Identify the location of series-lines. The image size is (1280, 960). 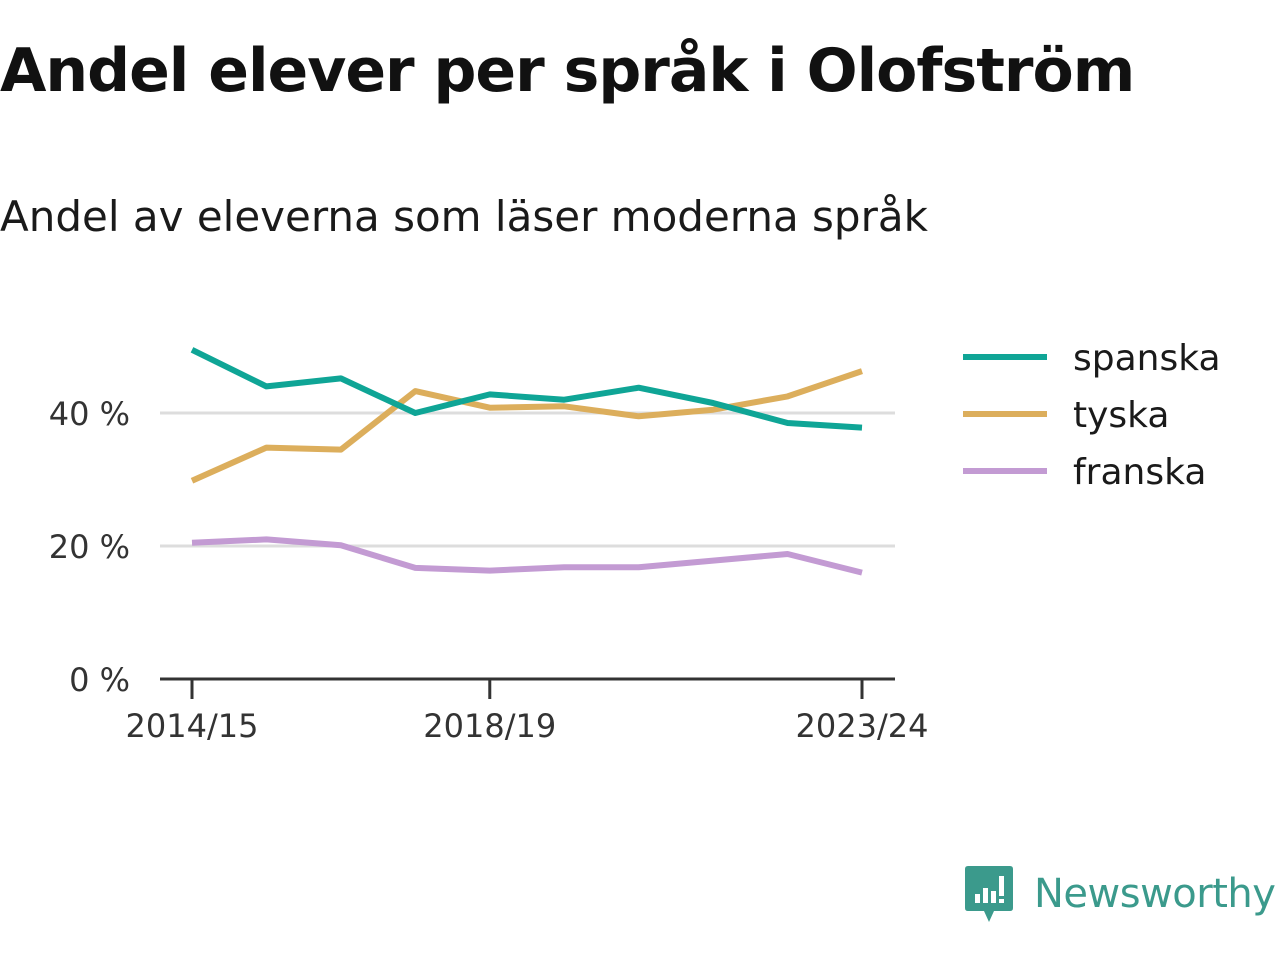
(526, 461).